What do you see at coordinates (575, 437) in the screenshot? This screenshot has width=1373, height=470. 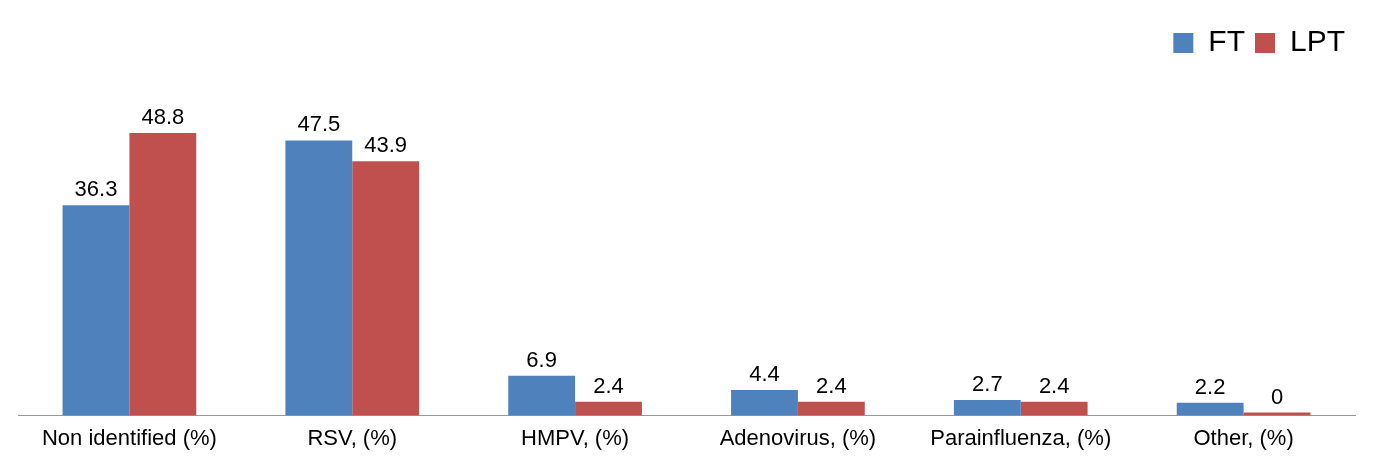 I see `x-tick-label: HMPV, (%)` at bounding box center [575, 437].